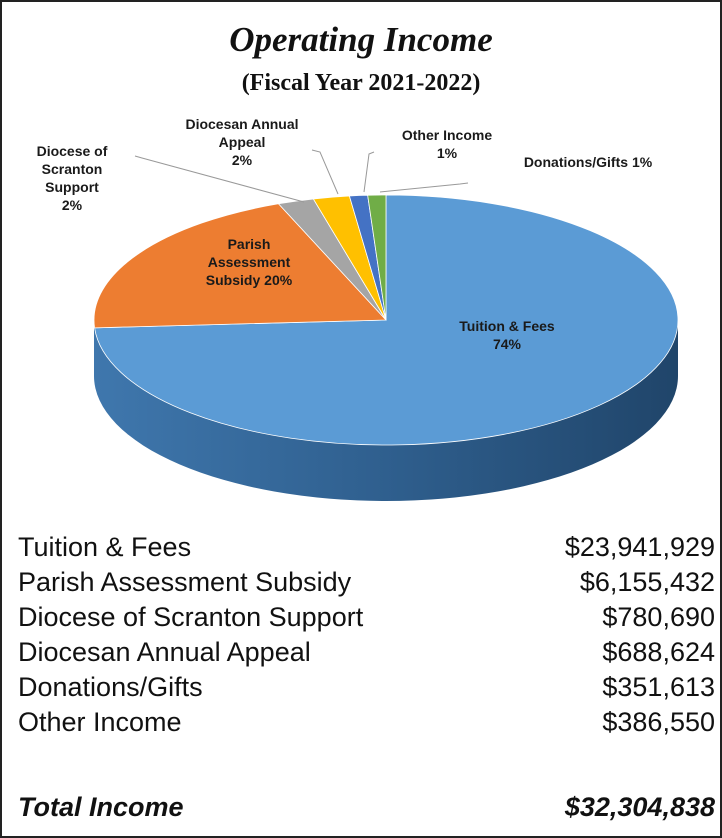 The image size is (722, 838). I want to click on slice-name: Donations/Gifts, so click(576, 162).